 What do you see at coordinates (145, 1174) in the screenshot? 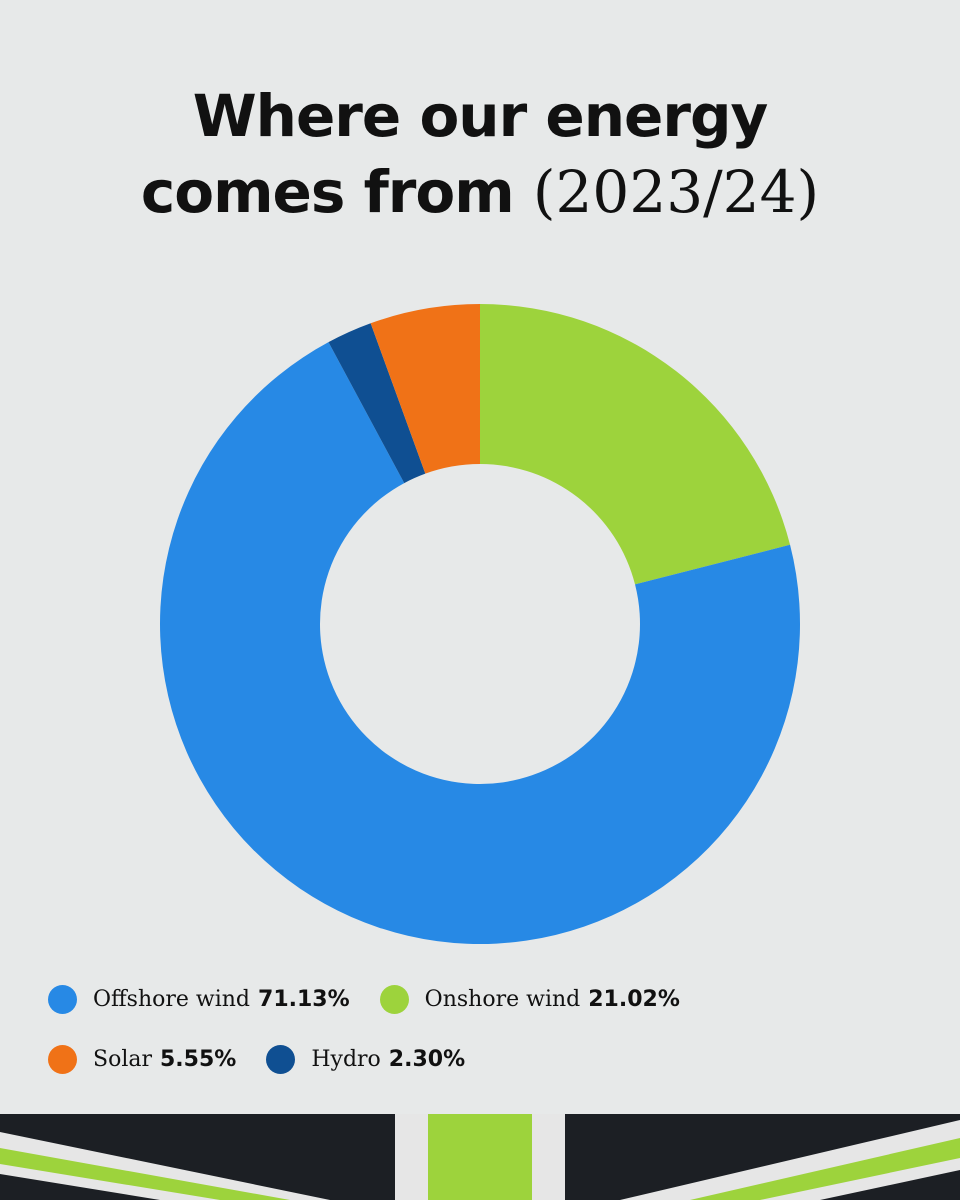
I see `banner-diagonal-left-green` at bounding box center [145, 1174].